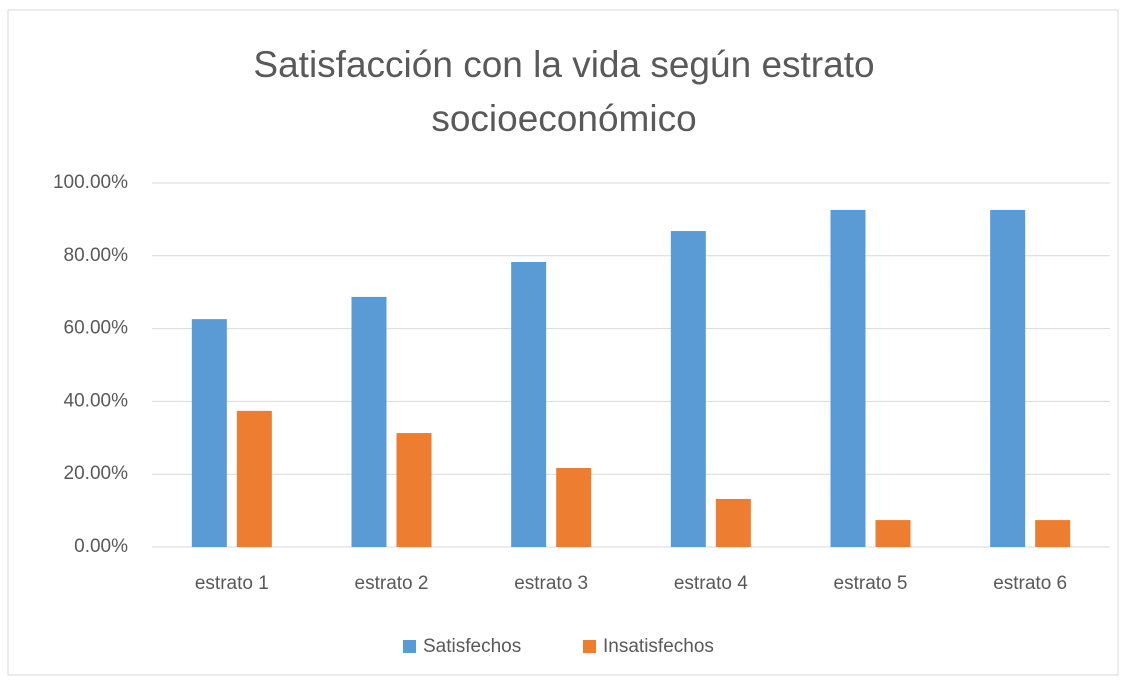 The image size is (1128, 685). I want to click on y-tick-label: 40.00%, so click(96, 400).